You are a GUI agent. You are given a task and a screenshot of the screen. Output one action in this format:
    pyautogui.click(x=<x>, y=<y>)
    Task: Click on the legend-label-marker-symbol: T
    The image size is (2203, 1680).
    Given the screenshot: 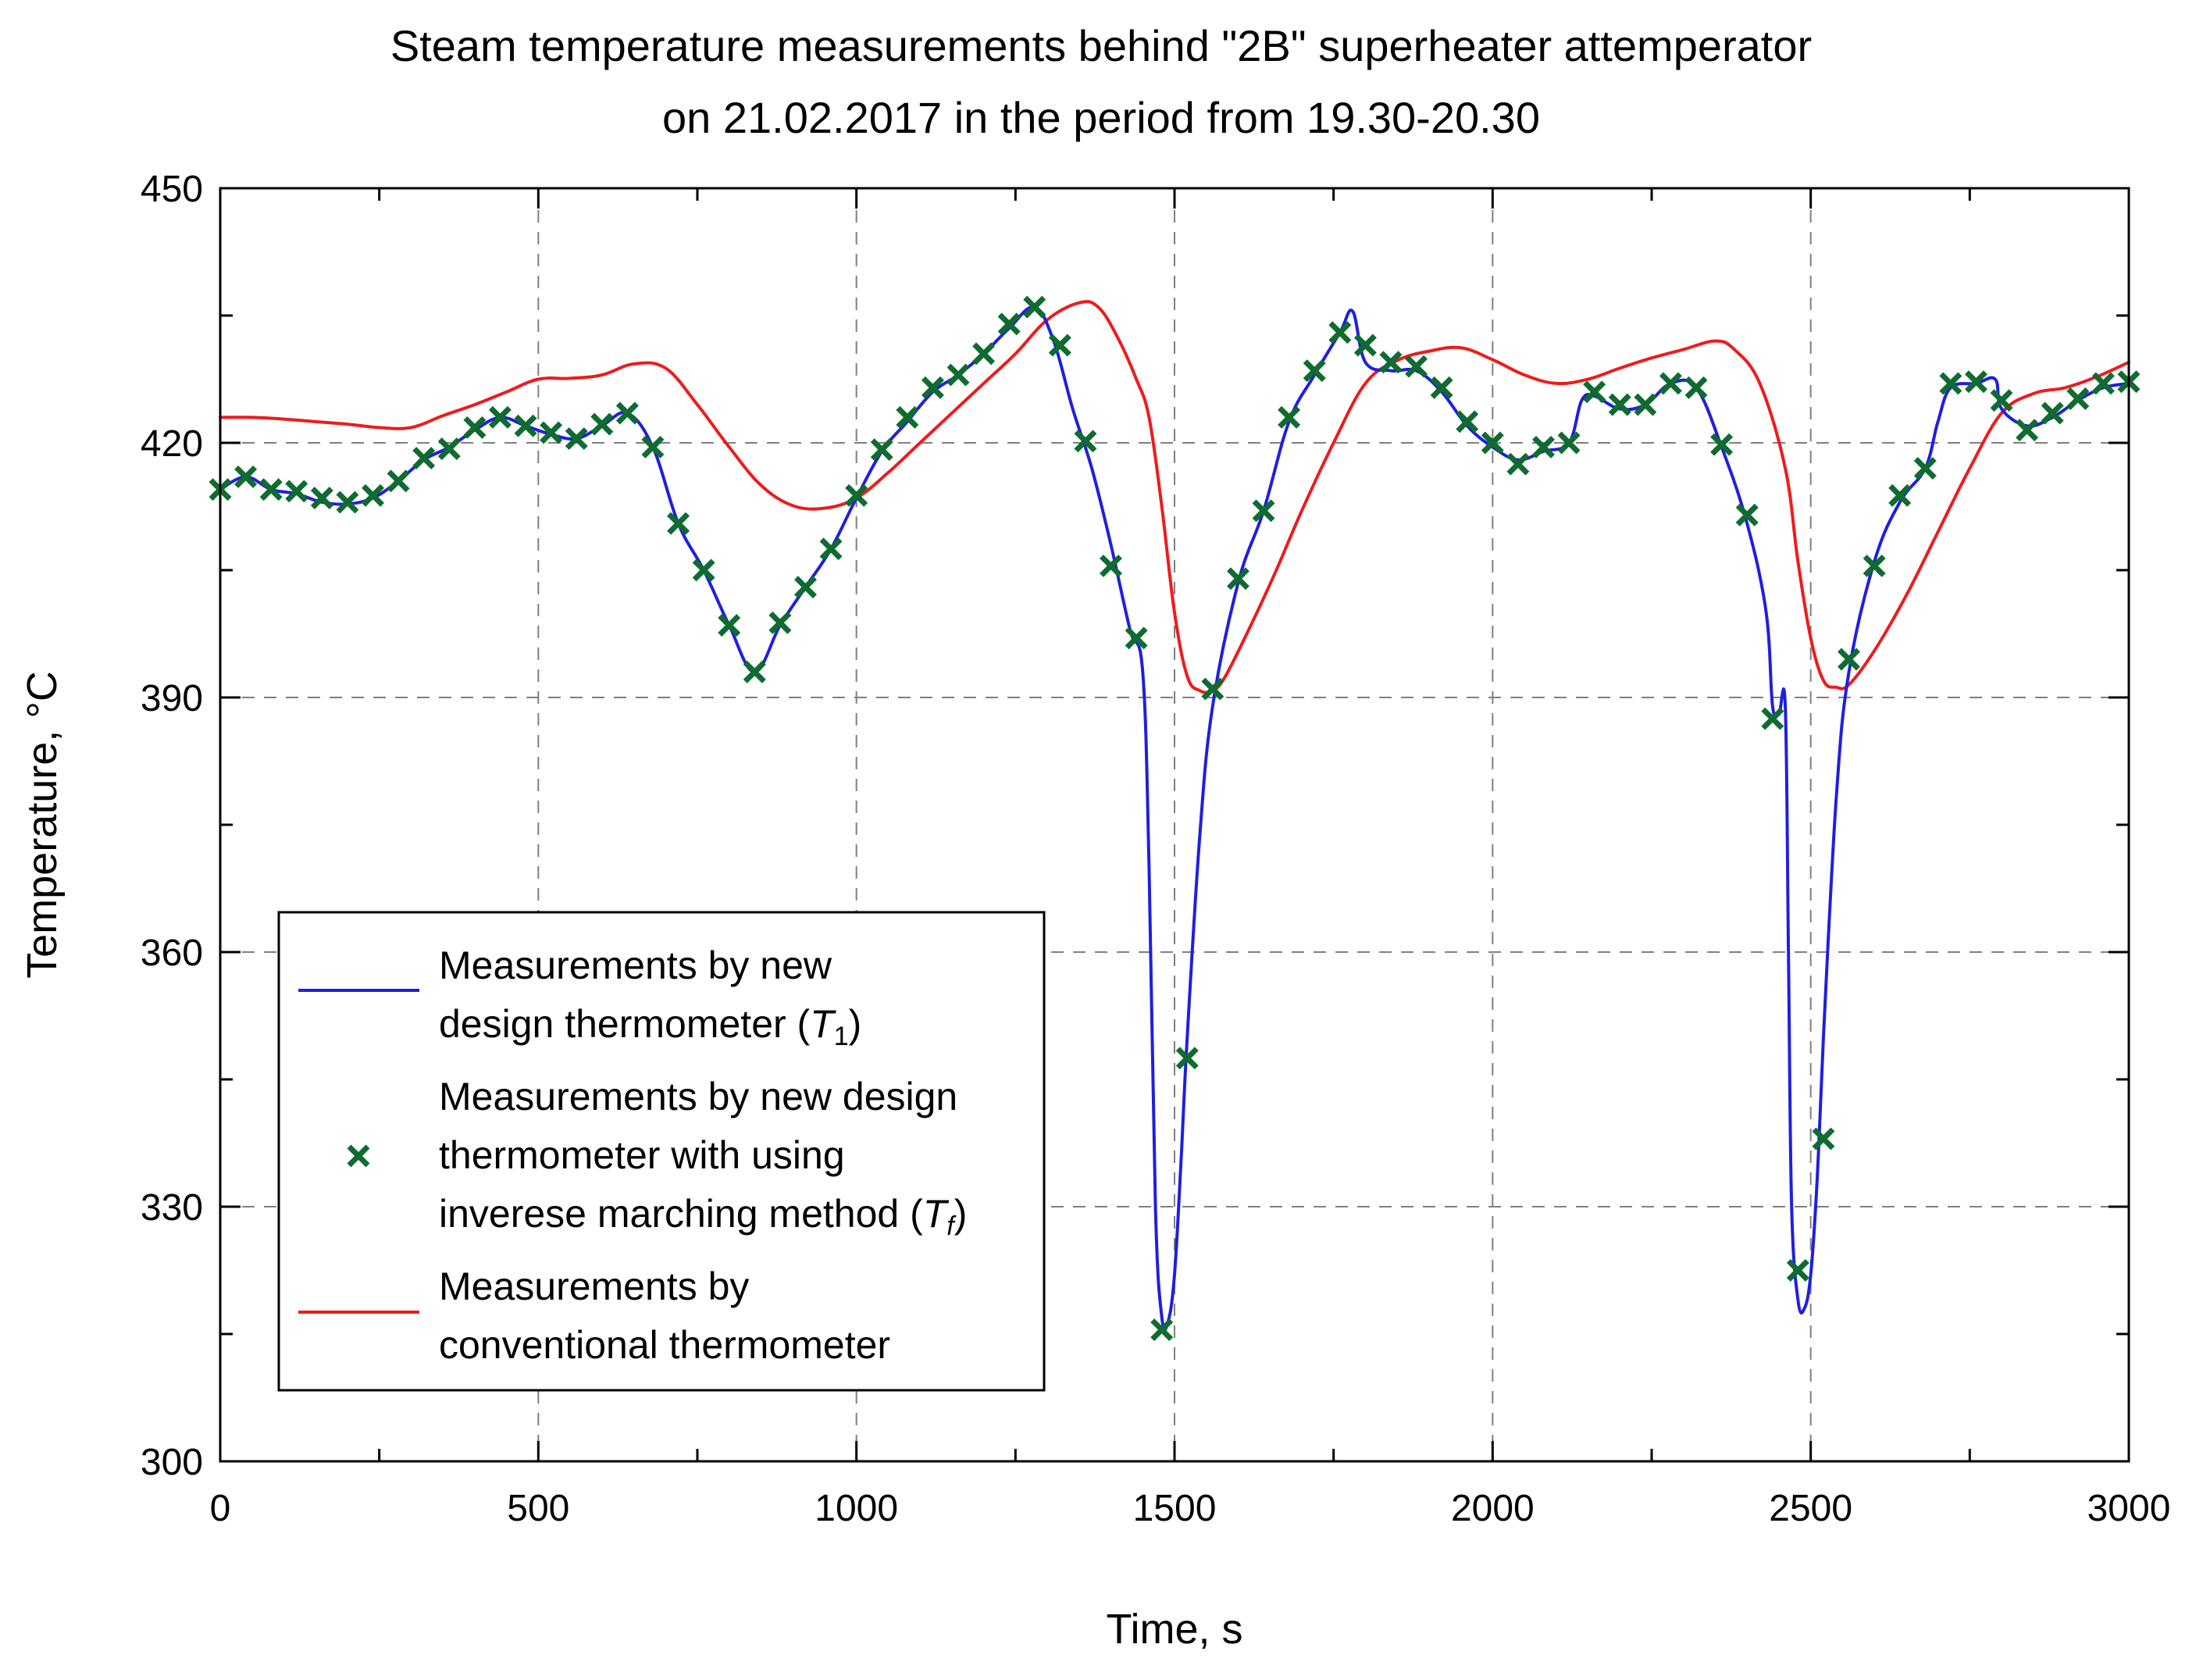 What is the action you would take?
    pyautogui.click(x=936, y=1214)
    